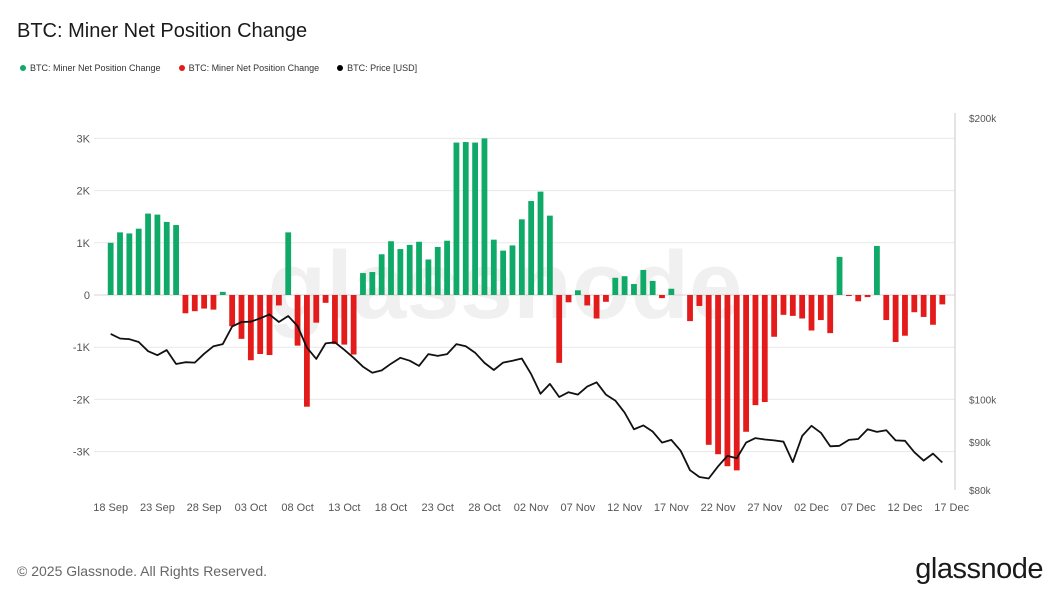 The image size is (1063, 599). Describe the element at coordinates (980, 443) in the screenshot. I see `right-tick-label: $90k` at that location.